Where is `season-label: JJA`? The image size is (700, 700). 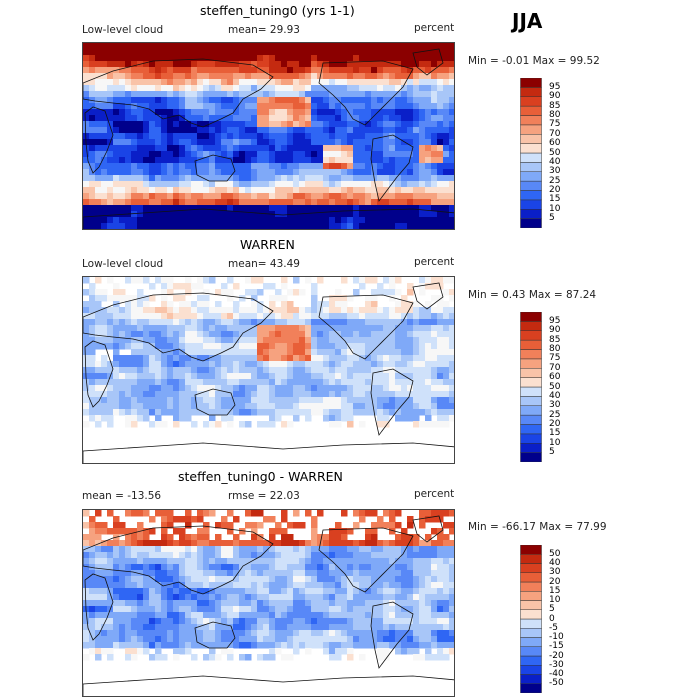
season-label: JJA is located at coordinates (527, 21).